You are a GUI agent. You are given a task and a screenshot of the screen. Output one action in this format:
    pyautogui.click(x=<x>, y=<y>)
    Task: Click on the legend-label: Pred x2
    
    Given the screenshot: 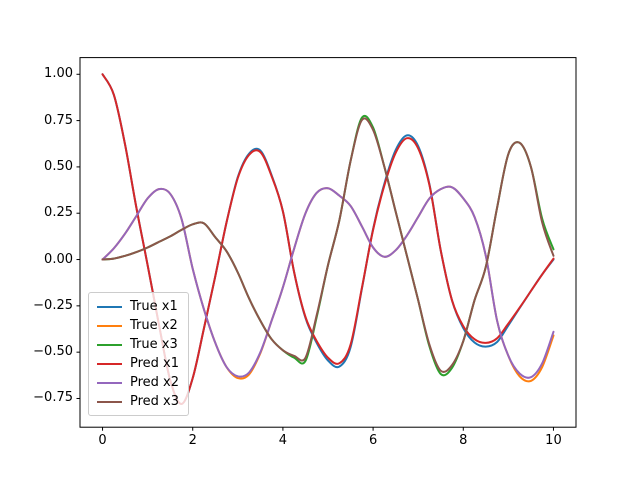 What is the action you would take?
    pyautogui.click(x=155, y=382)
    